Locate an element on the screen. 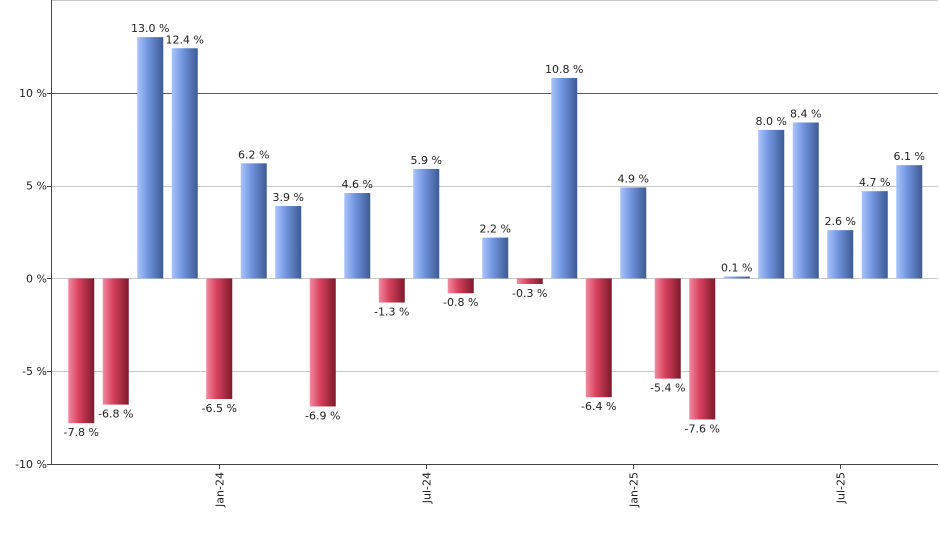 This screenshot has height=554, width=940. y-tick-label: 5 % is located at coordinates (36, 186).